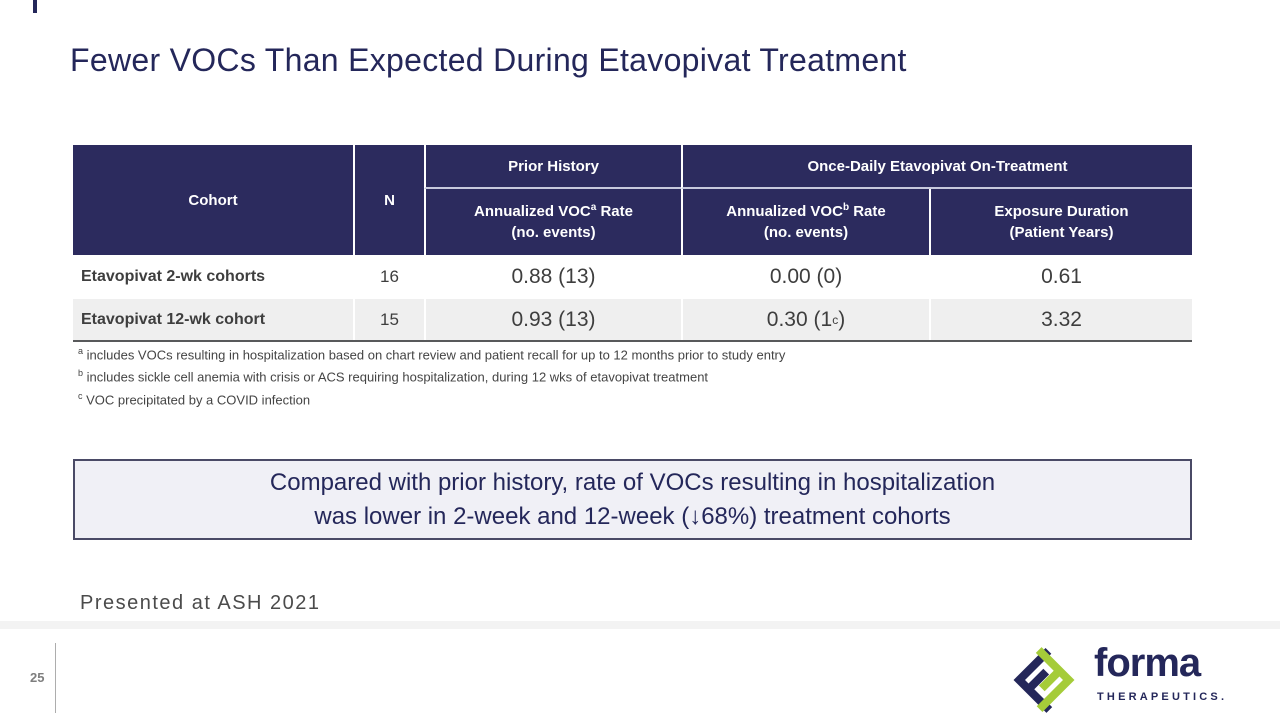 This screenshot has height=720, width=1280. Describe the element at coordinates (431, 398) in the screenshot. I see `footnote-c: c VOC precipitated by a COVID infection` at that location.